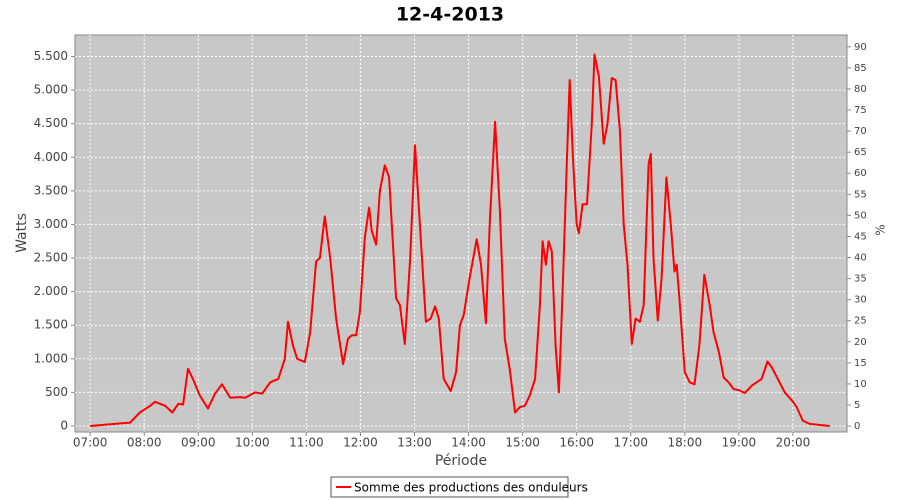 Image resolution: width=900 pixels, height=500 pixels. What do you see at coordinates (90, 443) in the screenshot?
I see `x-tick-label: 07:00` at bounding box center [90, 443].